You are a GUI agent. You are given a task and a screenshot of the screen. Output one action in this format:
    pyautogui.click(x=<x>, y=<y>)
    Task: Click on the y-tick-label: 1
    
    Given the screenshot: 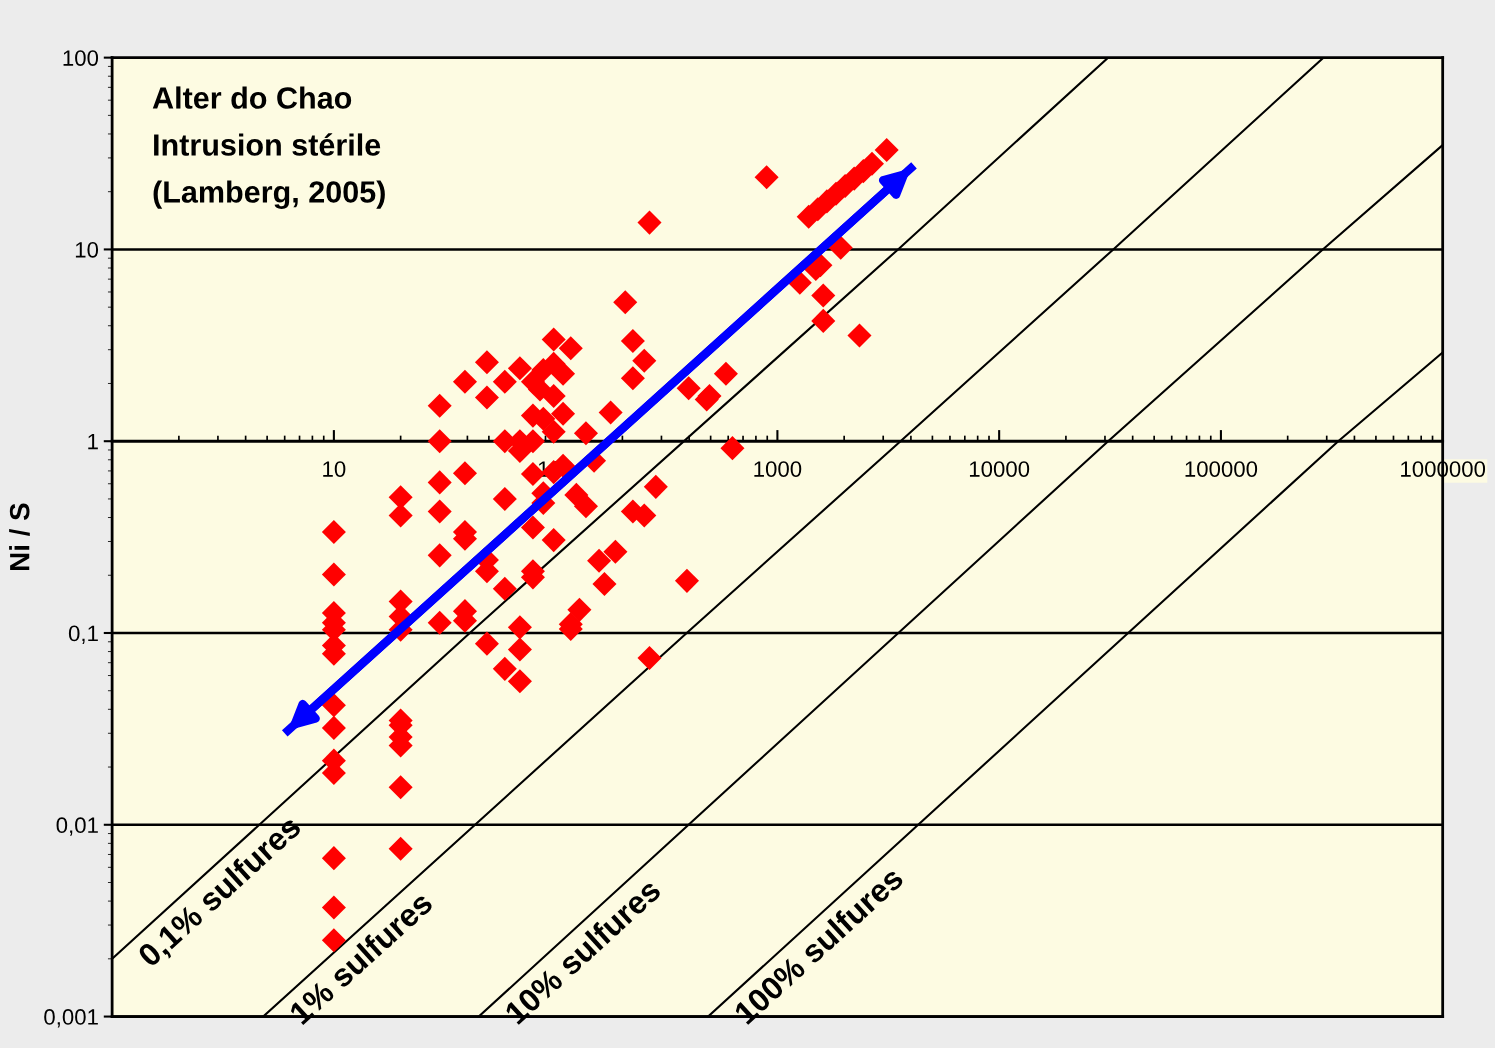 What is the action you would take?
    pyautogui.click(x=93, y=441)
    